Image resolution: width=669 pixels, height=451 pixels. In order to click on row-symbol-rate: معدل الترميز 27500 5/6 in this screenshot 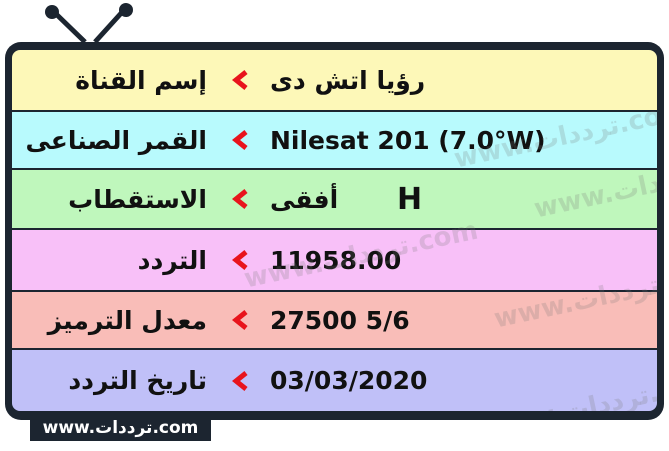, I will do `click(334, 320)`.